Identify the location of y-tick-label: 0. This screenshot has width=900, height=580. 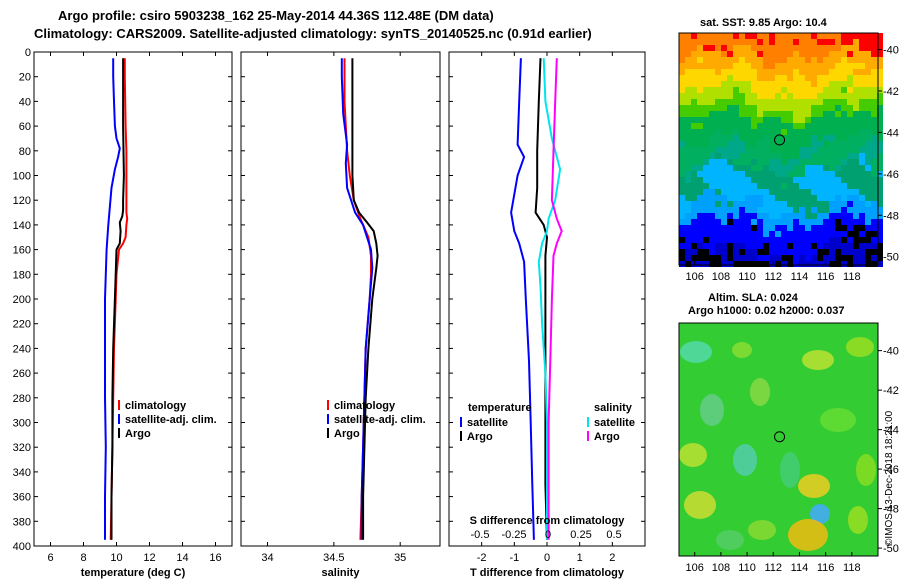
(28, 53).